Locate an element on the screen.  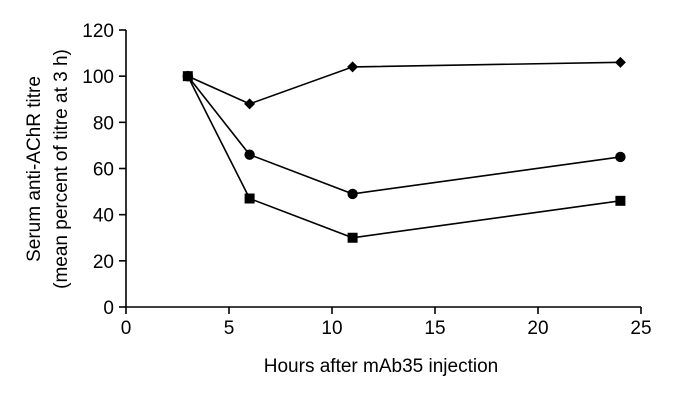
x-tick-label: 25 is located at coordinates (640, 328).